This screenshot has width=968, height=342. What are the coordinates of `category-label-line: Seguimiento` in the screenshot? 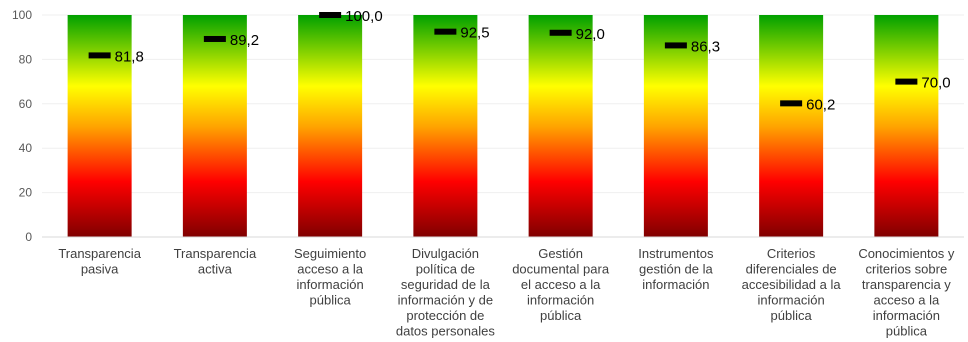 It's located at (330, 253).